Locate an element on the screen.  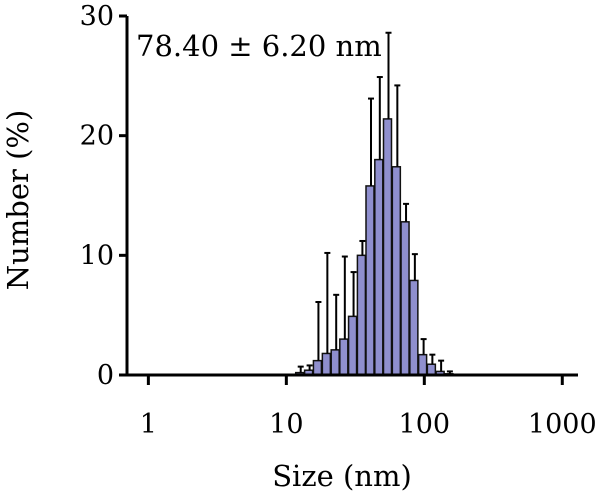
y-axis-title: Number (%) is located at coordinates (18, 200).